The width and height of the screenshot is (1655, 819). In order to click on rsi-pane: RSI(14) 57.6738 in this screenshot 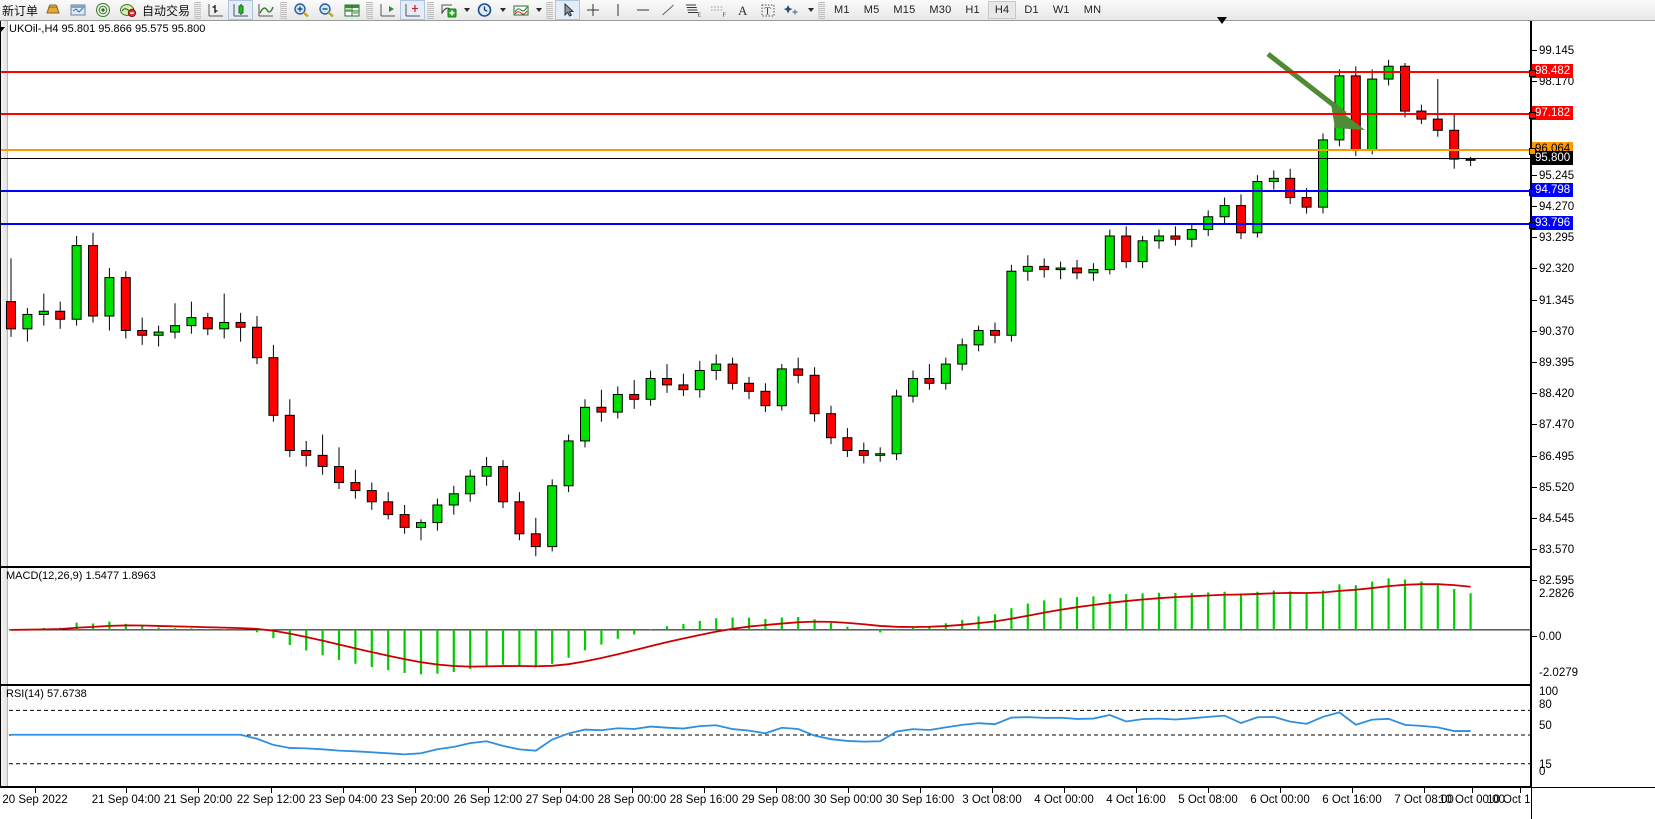, I will do `click(765, 736)`.